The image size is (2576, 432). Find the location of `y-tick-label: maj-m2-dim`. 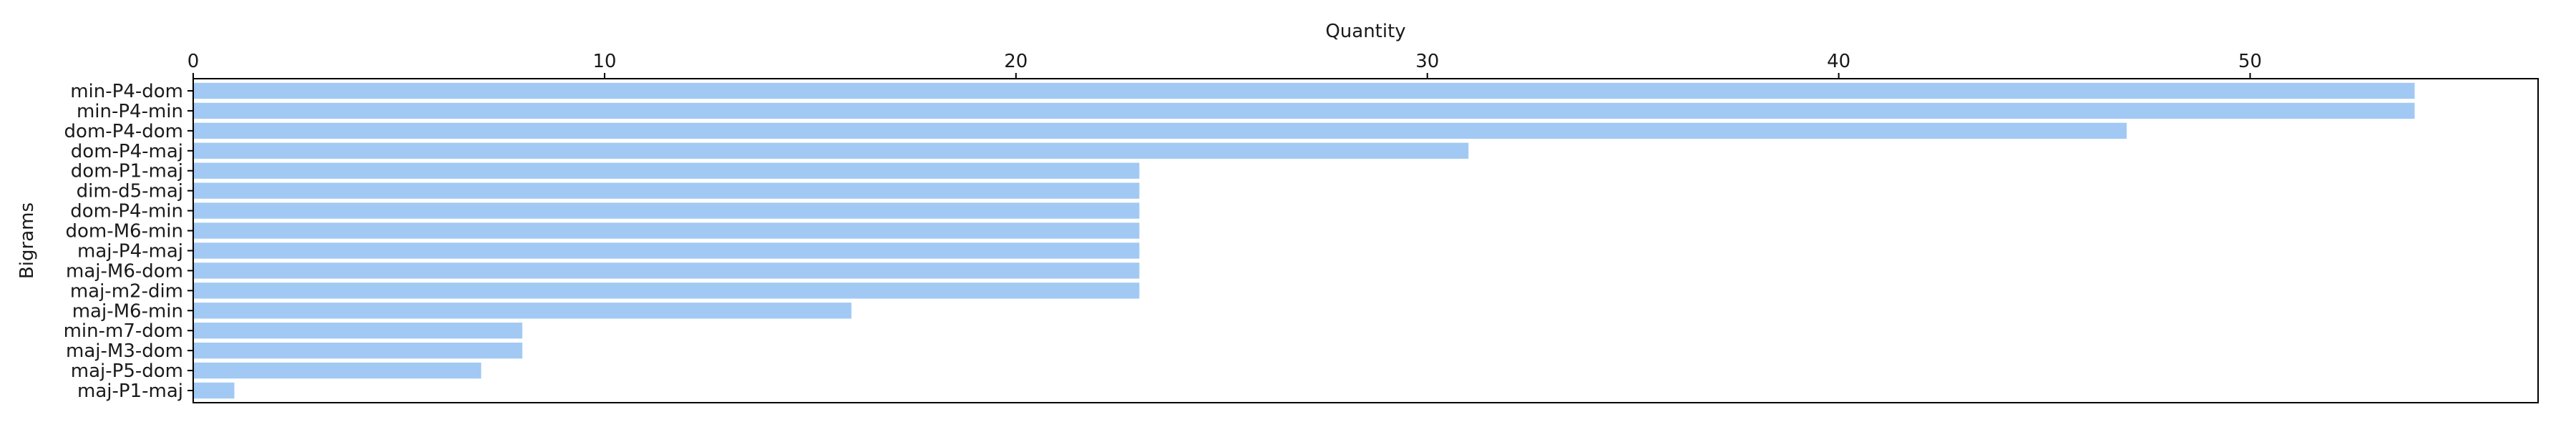

y-tick-label: maj-m2-dim is located at coordinates (126, 291).